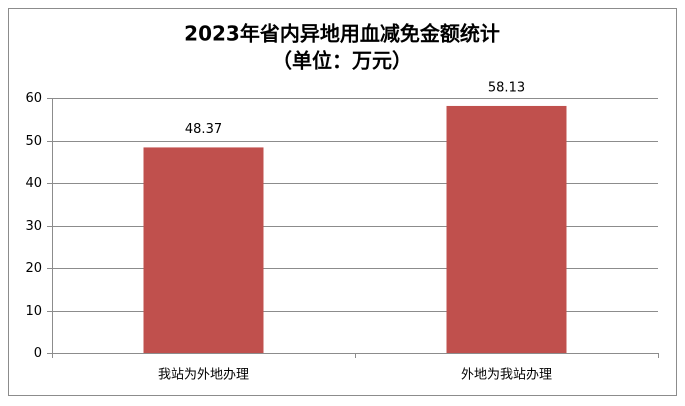 This screenshot has height=406, width=685. I want to click on chart-title: 2023年省内异地用血减免金额统计, so click(342, 34).